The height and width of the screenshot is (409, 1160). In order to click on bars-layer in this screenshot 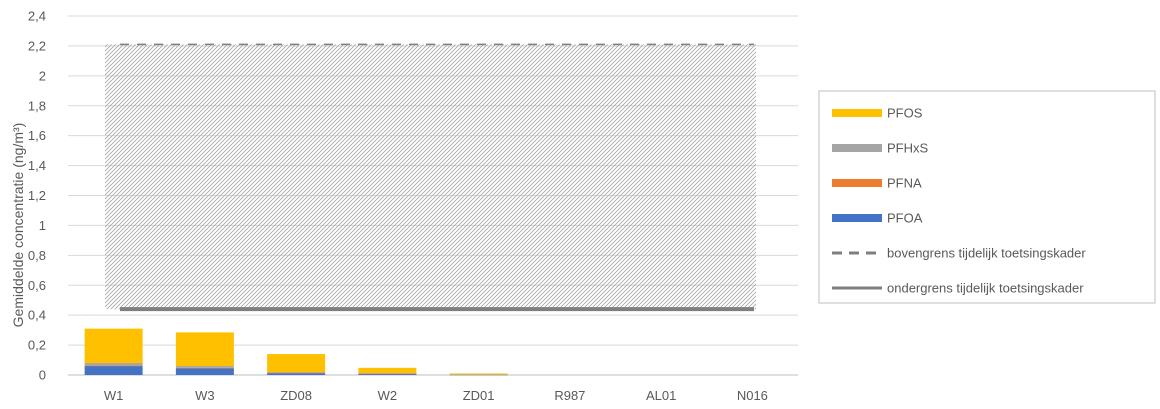, I will do `click(296, 352)`.